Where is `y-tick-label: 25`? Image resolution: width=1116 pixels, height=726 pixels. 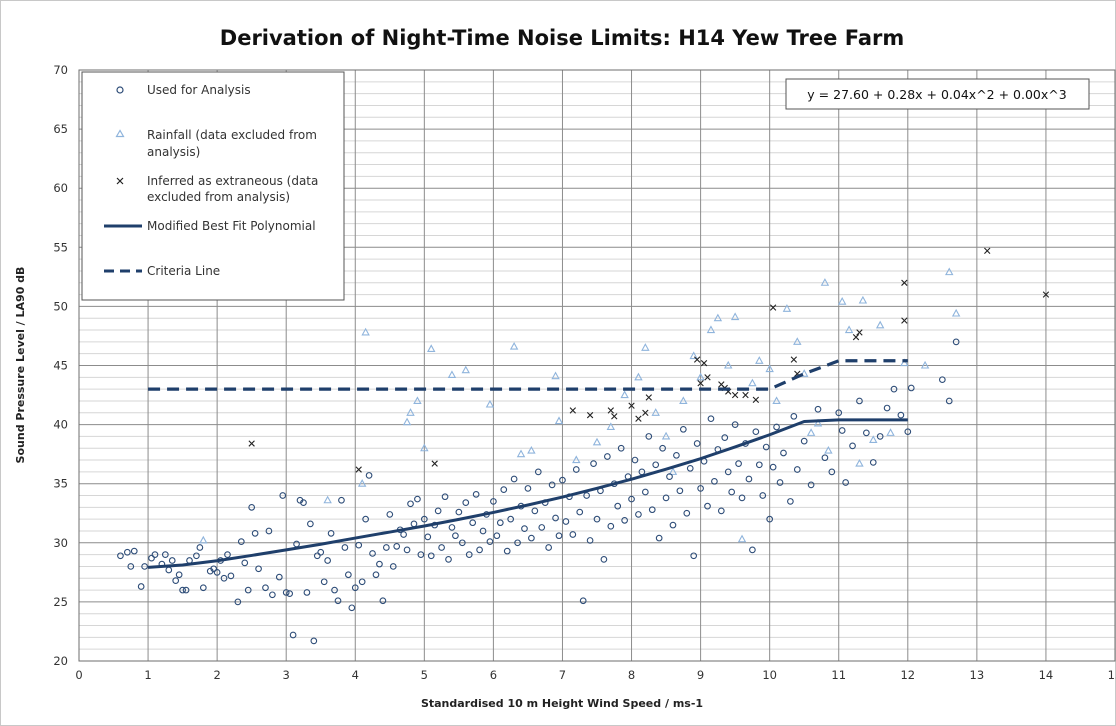 y-tick-label: 25 is located at coordinates (60, 602).